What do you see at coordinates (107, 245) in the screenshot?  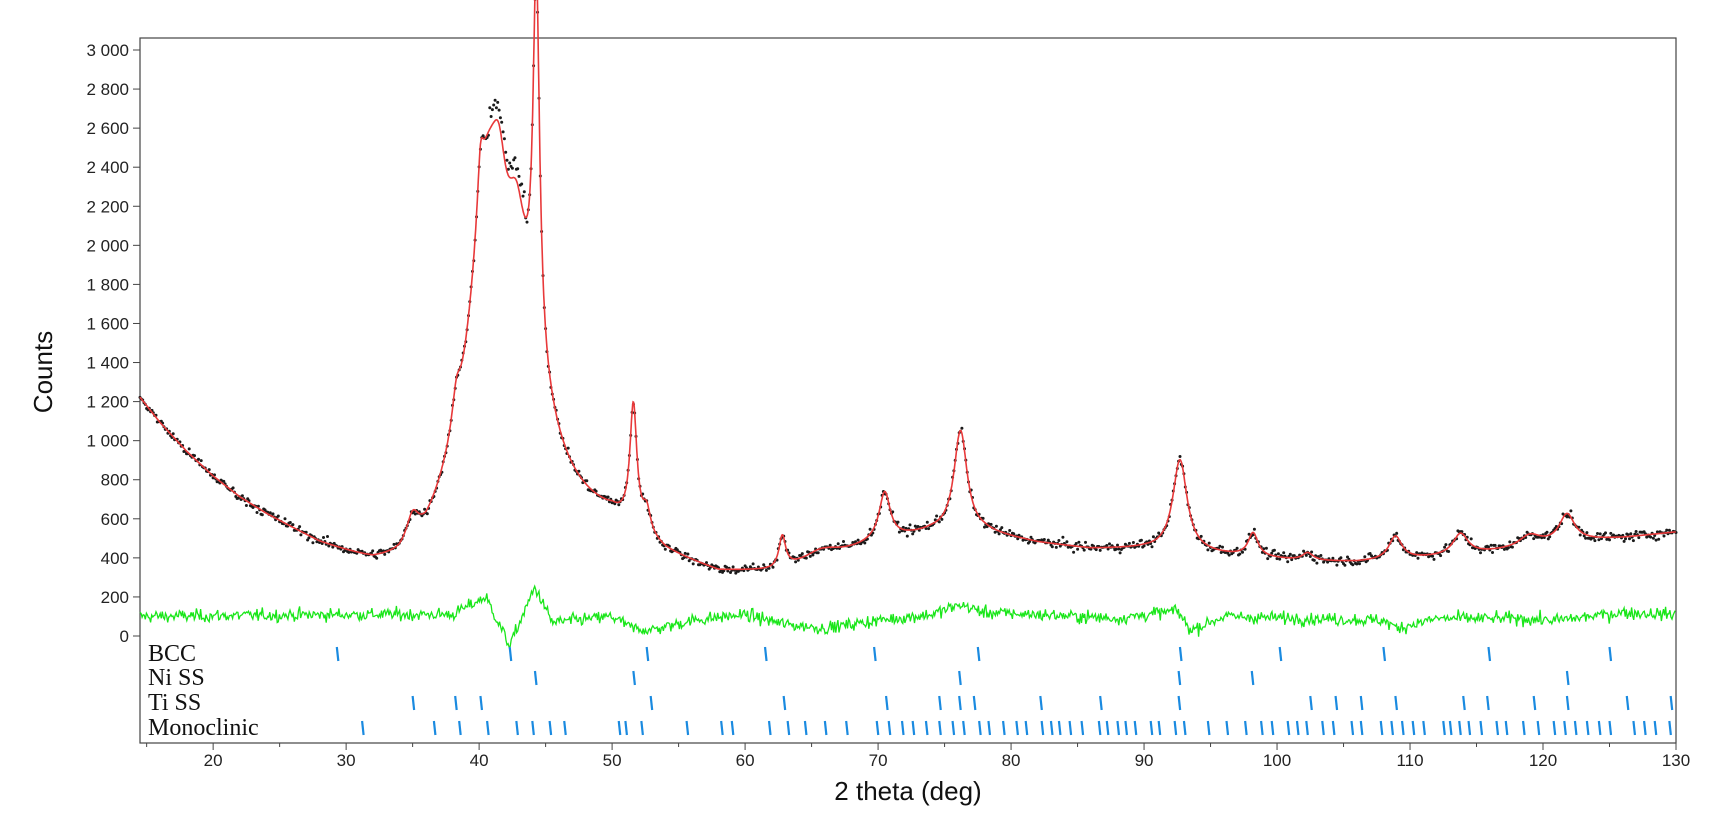 I see `y-tick-label: 2 000` at bounding box center [107, 245].